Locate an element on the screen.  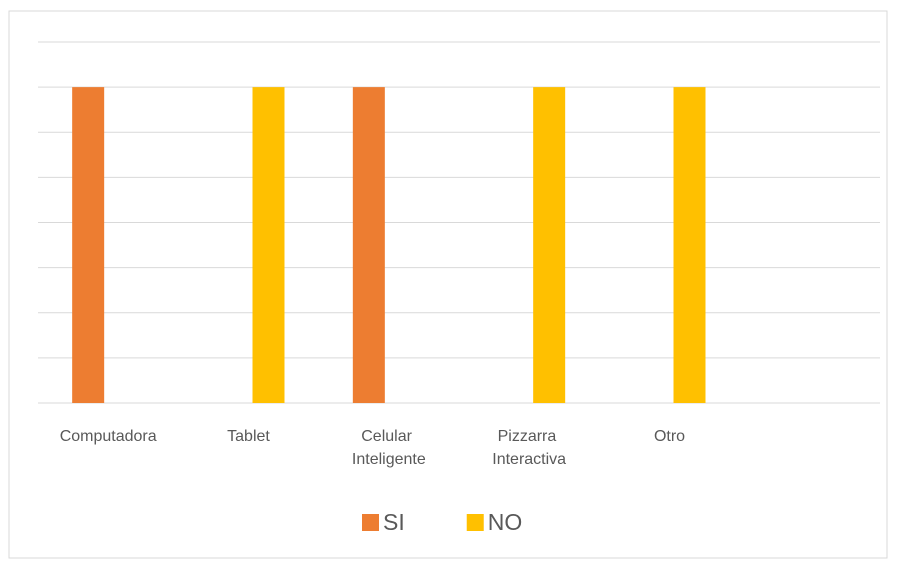
x-tick-label: Celular Inteligente is located at coordinates (389, 448).